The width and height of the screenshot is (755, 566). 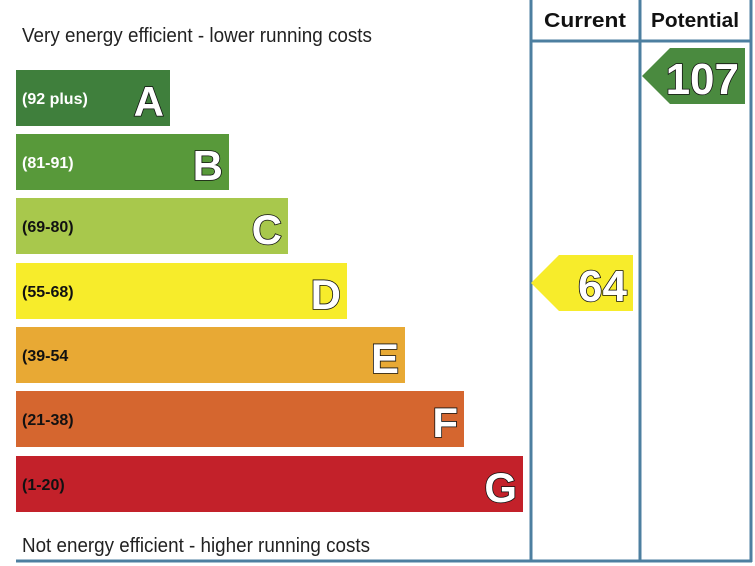 I want to click on current-rating-value: 64, so click(x=602, y=286).